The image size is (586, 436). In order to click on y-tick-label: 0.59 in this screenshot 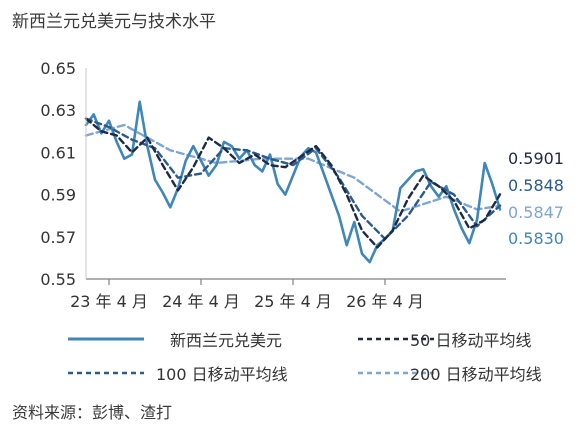, I will do `click(58, 195)`.